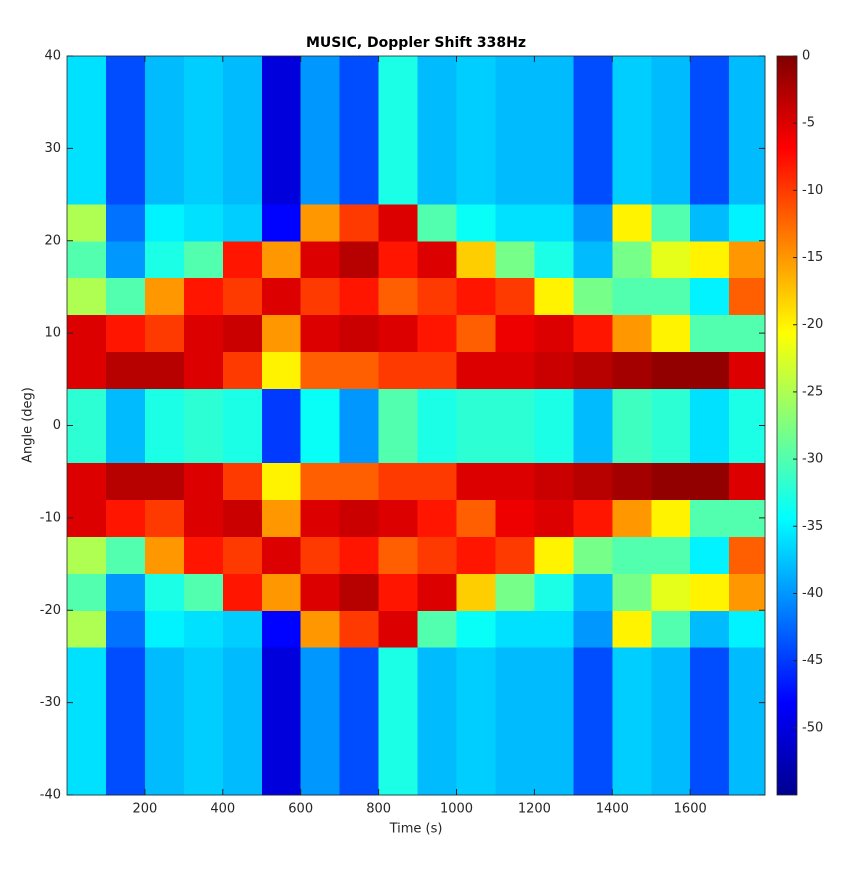 The image size is (864, 869). Describe the element at coordinates (50, 610) in the screenshot. I see `y-tick-label: -20` at that location.